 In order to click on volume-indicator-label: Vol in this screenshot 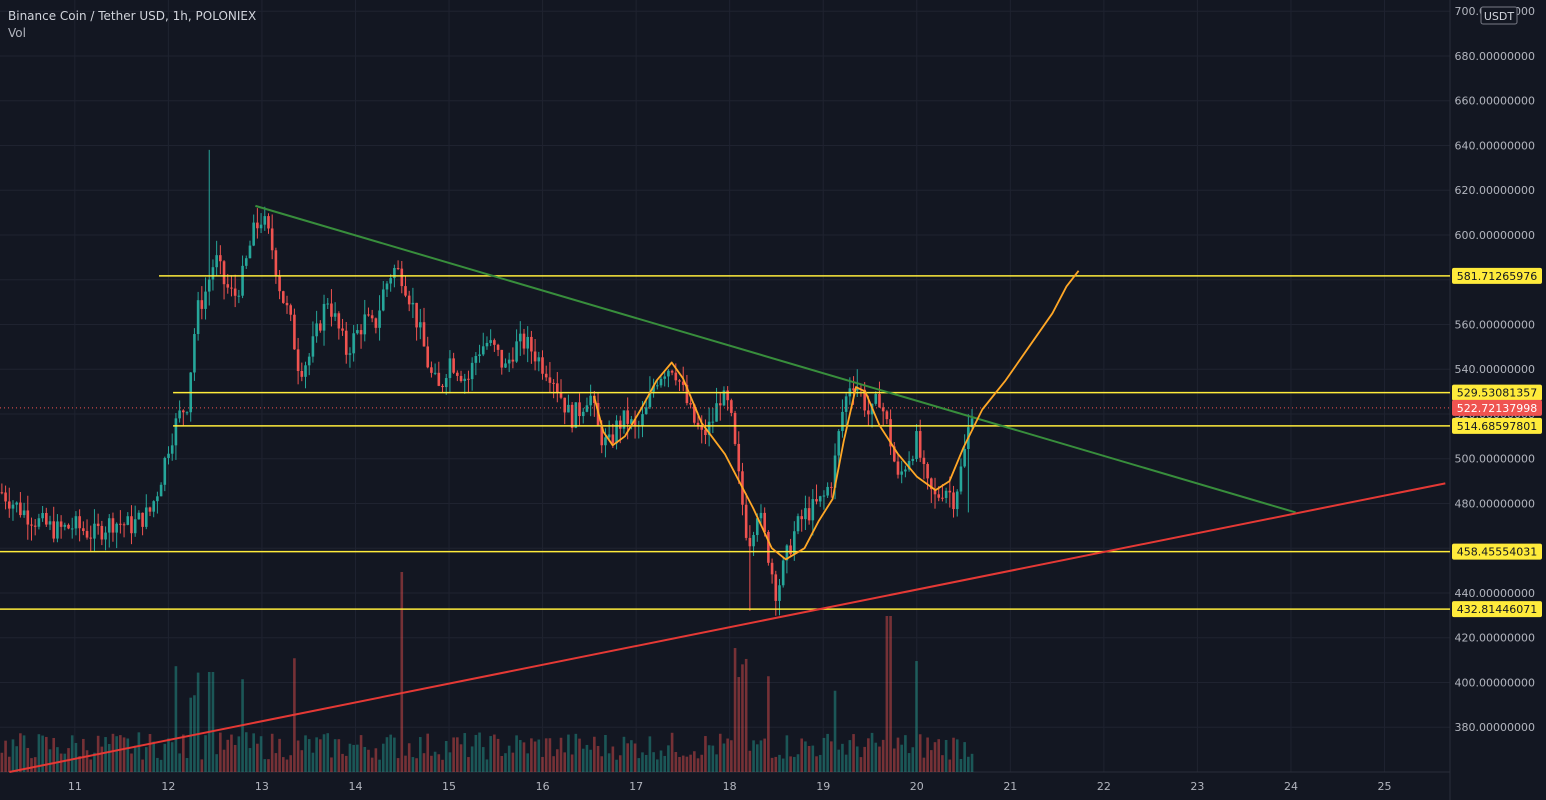, I will do `click(17, 33)`.